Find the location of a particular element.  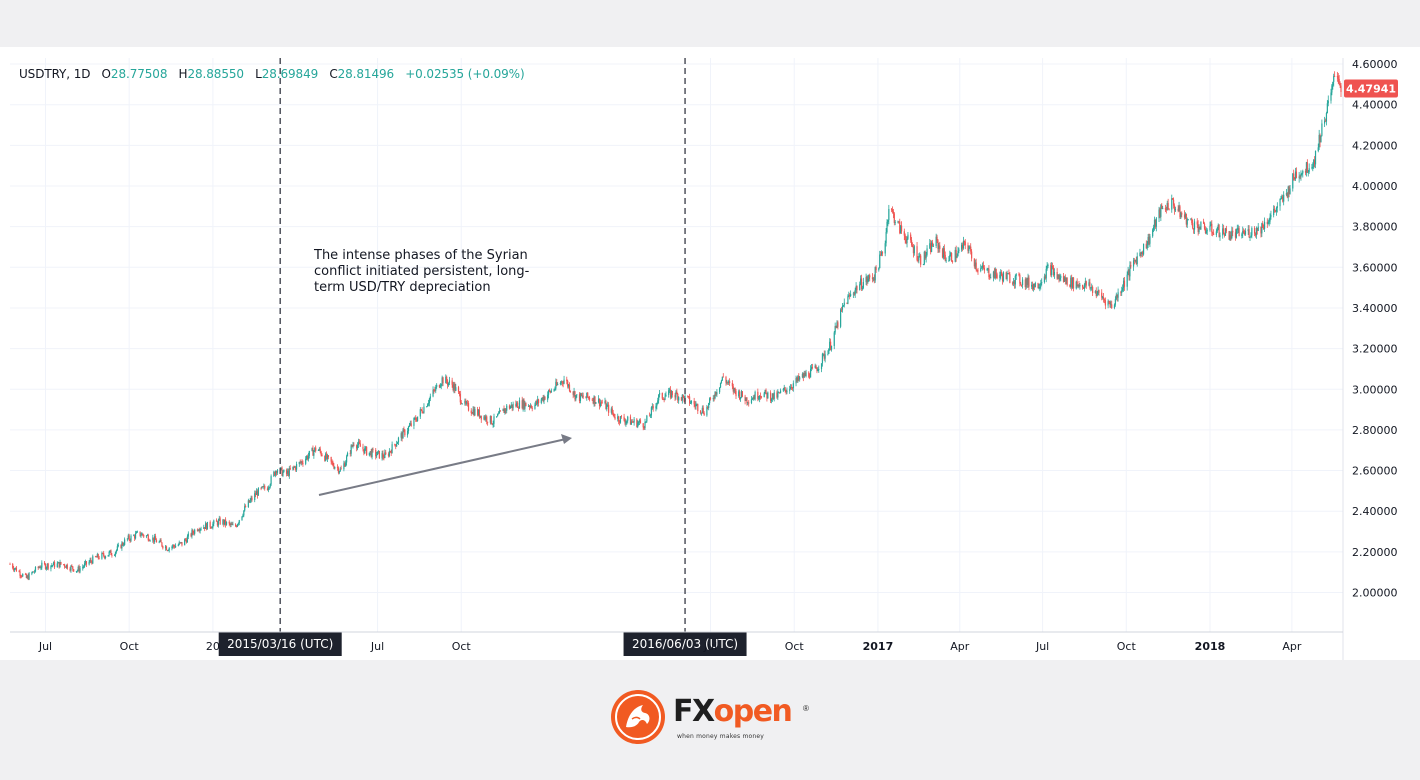

y-tick-label: 4.20000 is located at coordinates (1375, 145).